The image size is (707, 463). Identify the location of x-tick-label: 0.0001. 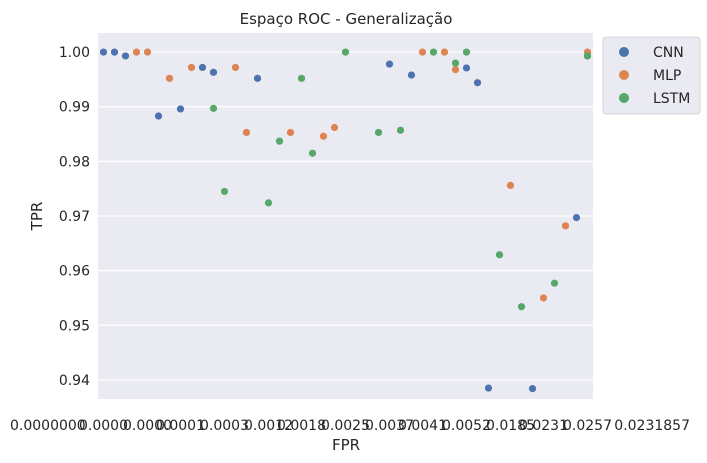
(180, 426).